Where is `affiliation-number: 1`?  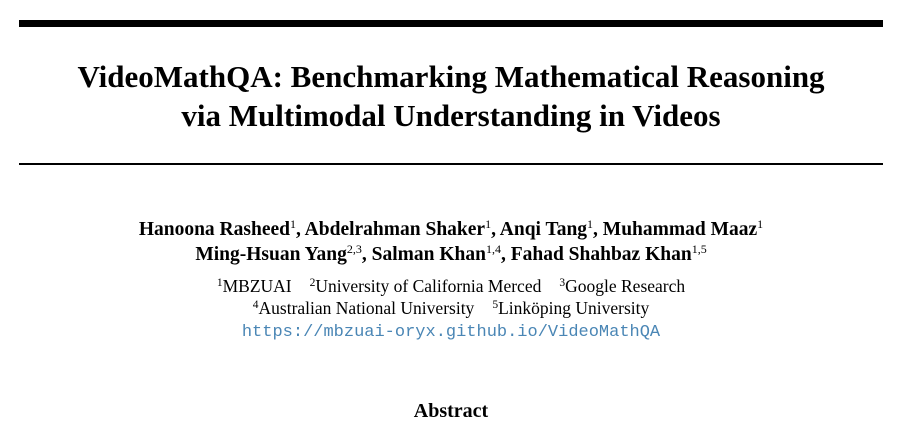 affiliation-number: 1 is located at coordinates (219, 283).